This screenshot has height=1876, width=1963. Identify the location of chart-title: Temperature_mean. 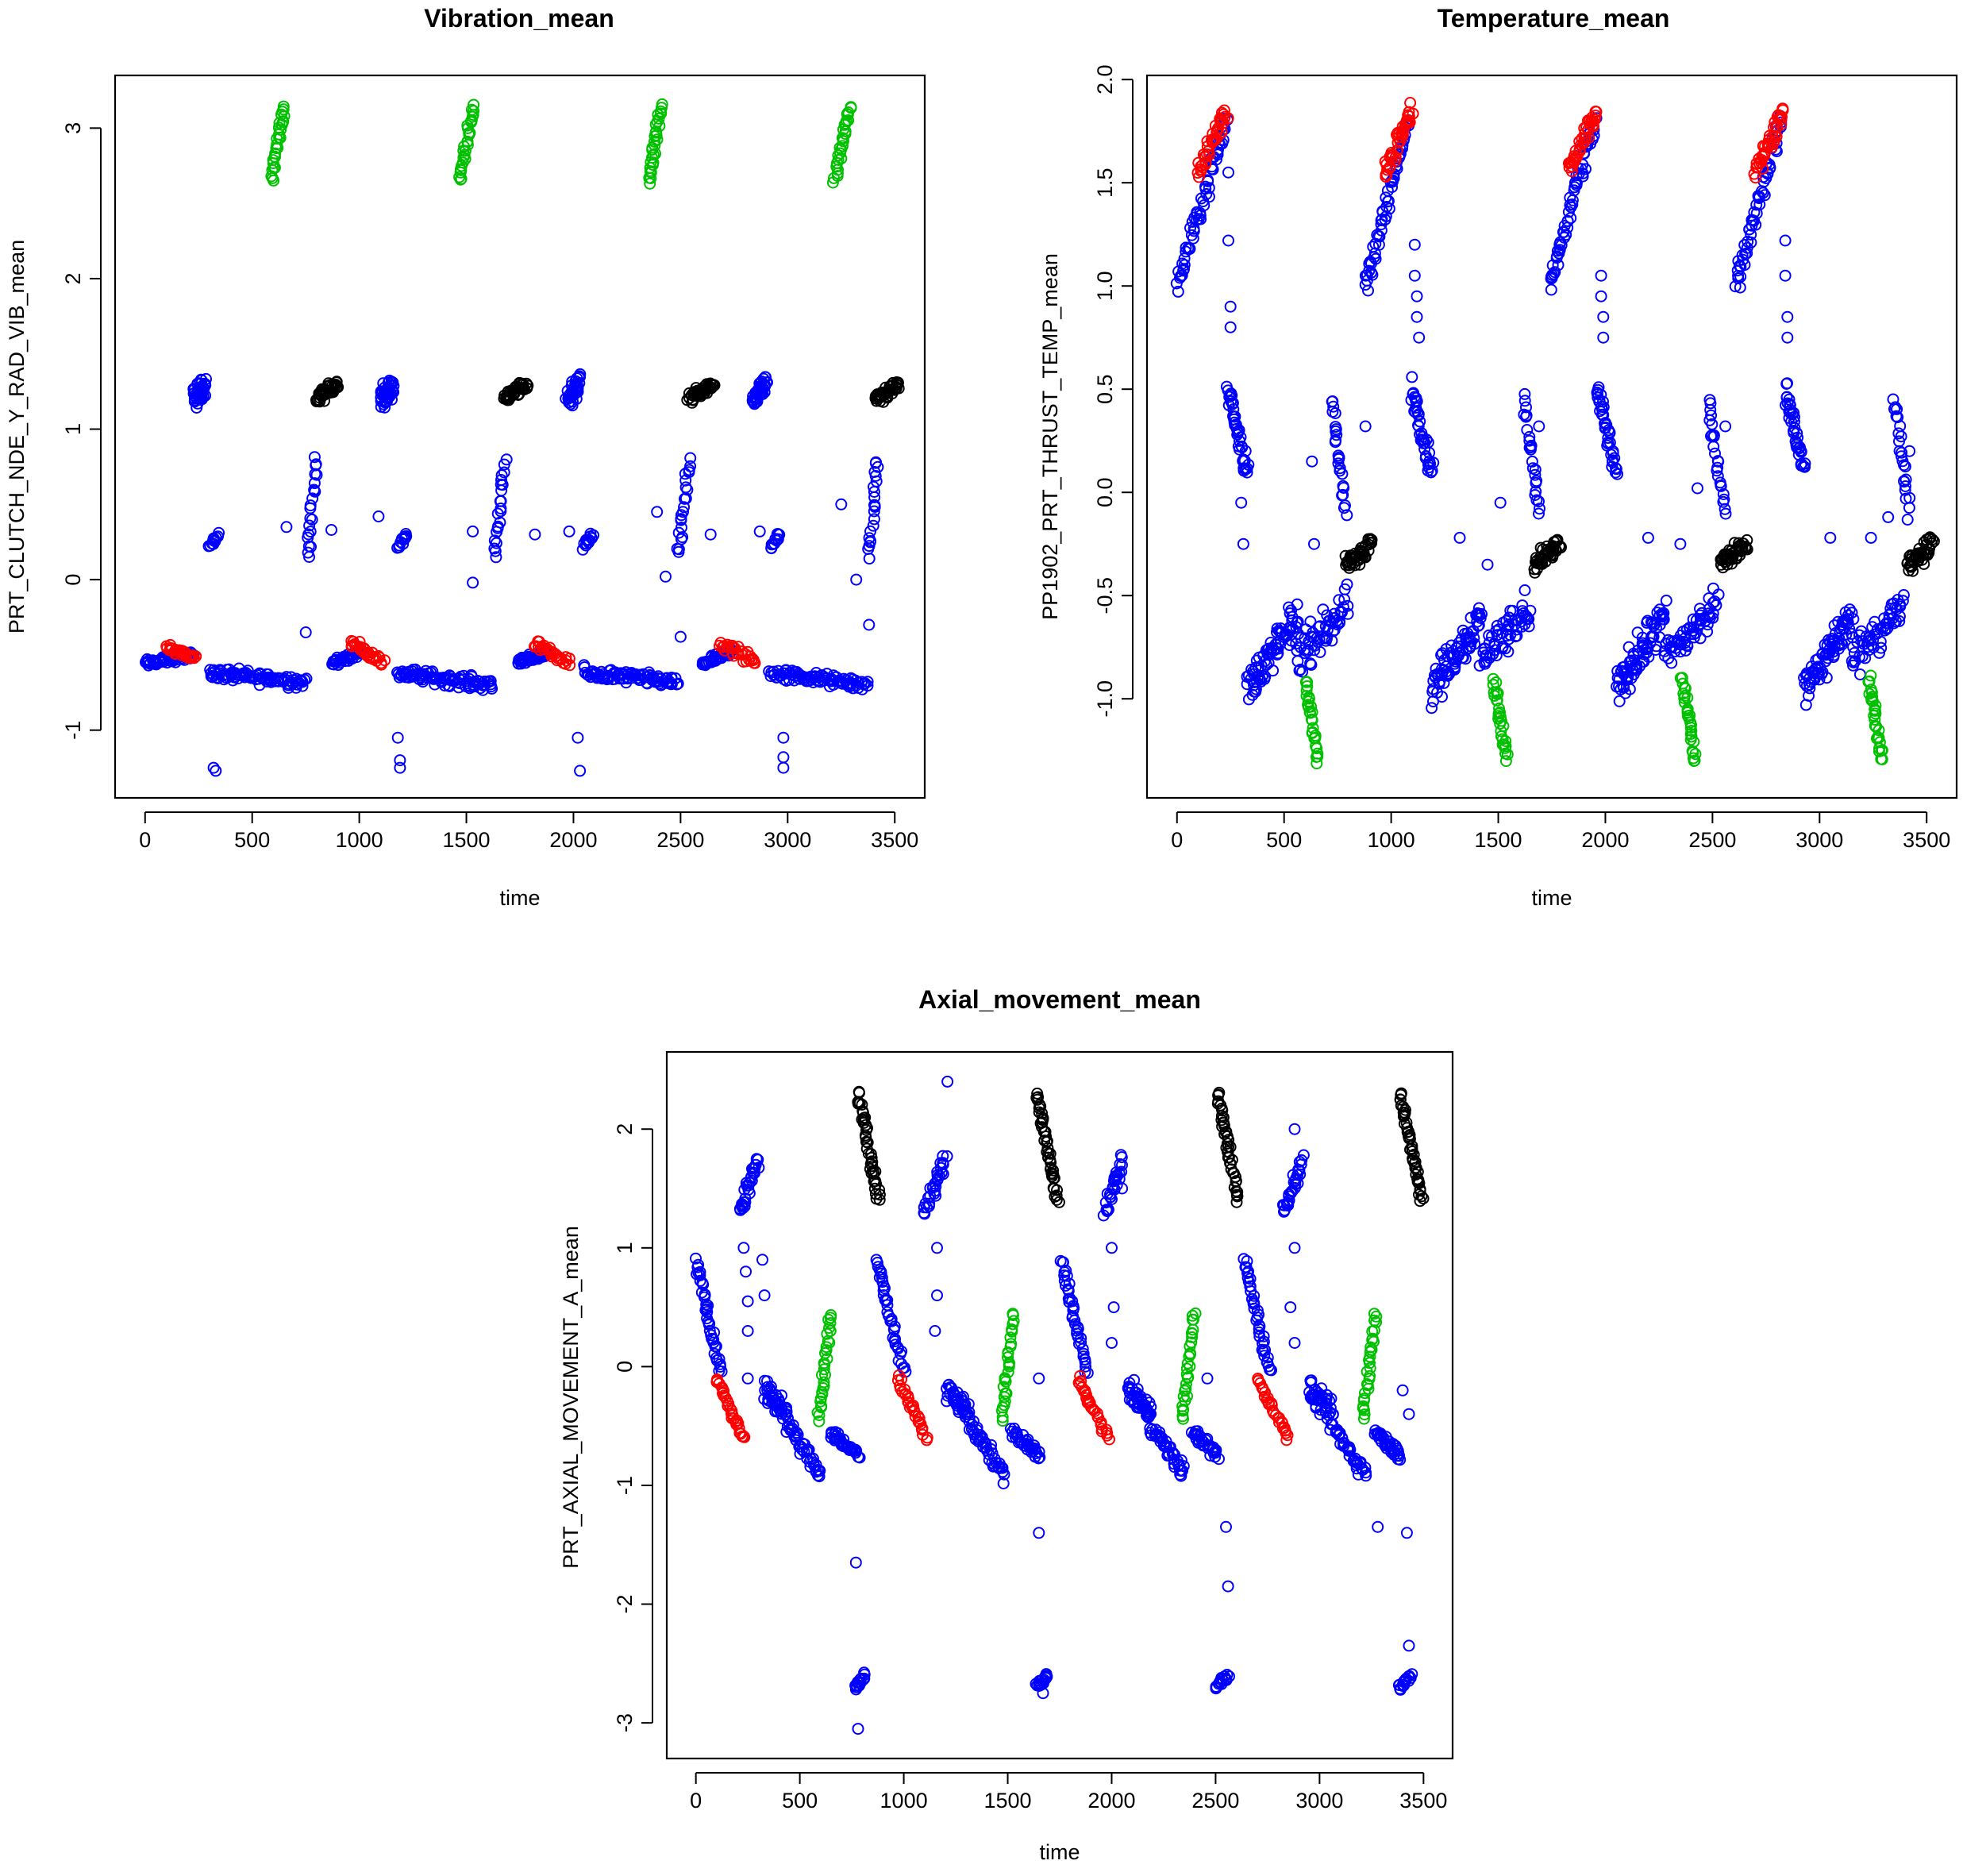
(1554, 18).